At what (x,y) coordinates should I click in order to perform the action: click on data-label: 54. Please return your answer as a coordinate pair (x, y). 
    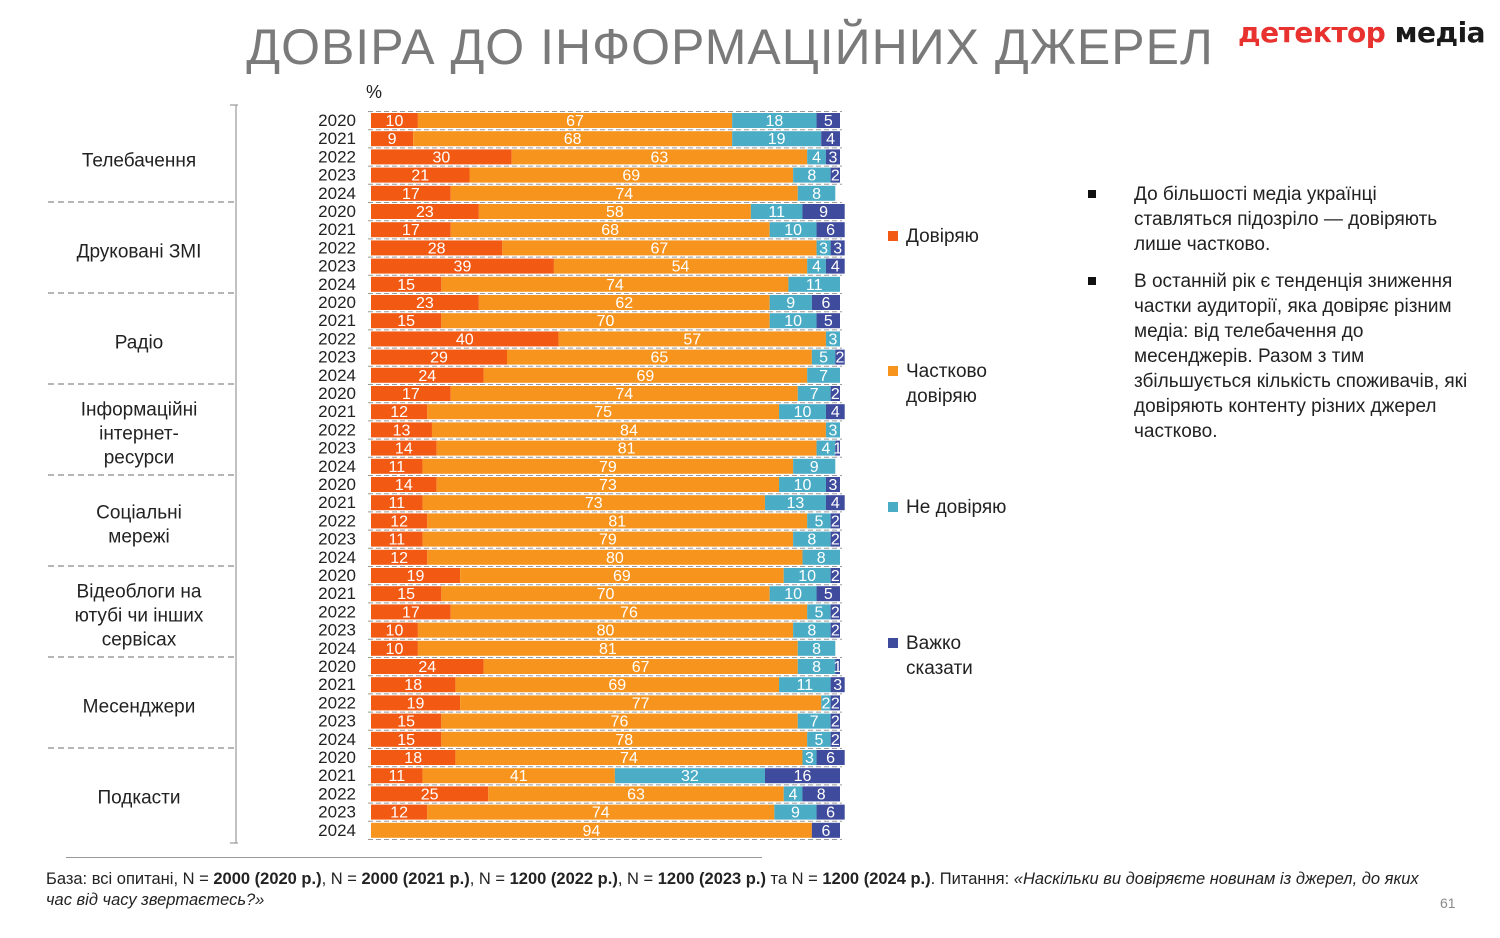
    Looking at the image, I should click on (681, 267).